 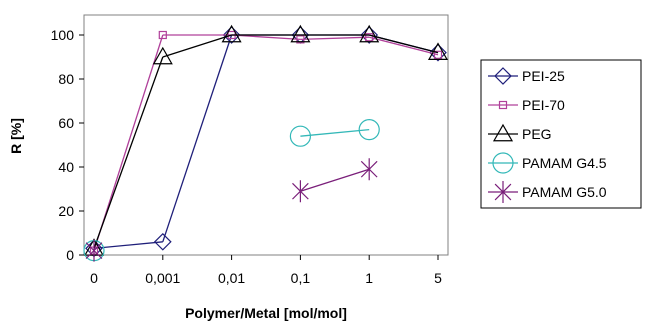 I want to click on legend-item: PEG, so click(x=520, y=132).